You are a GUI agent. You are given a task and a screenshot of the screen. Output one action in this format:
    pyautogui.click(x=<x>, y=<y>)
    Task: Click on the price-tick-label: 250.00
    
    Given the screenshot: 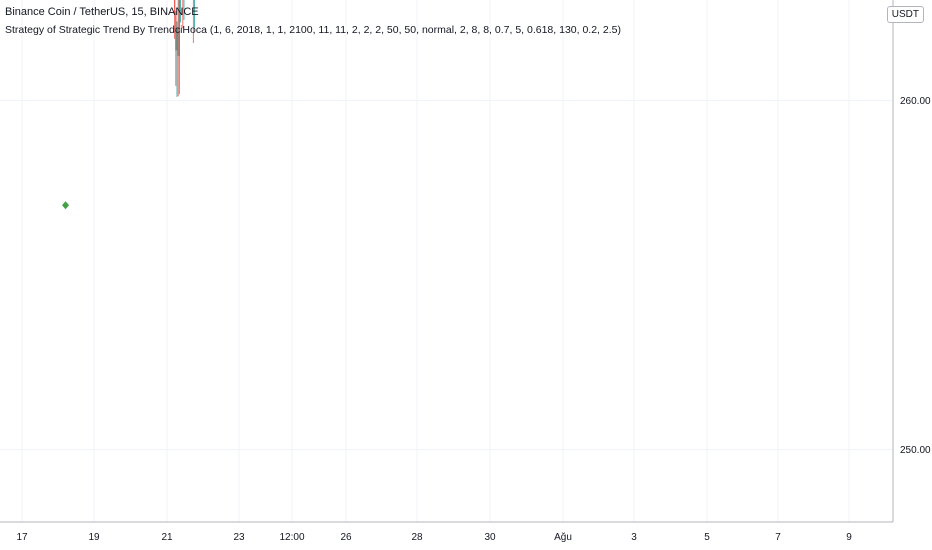 What is the action you would take?
    pyautogui.click(x=915, y=450)
    